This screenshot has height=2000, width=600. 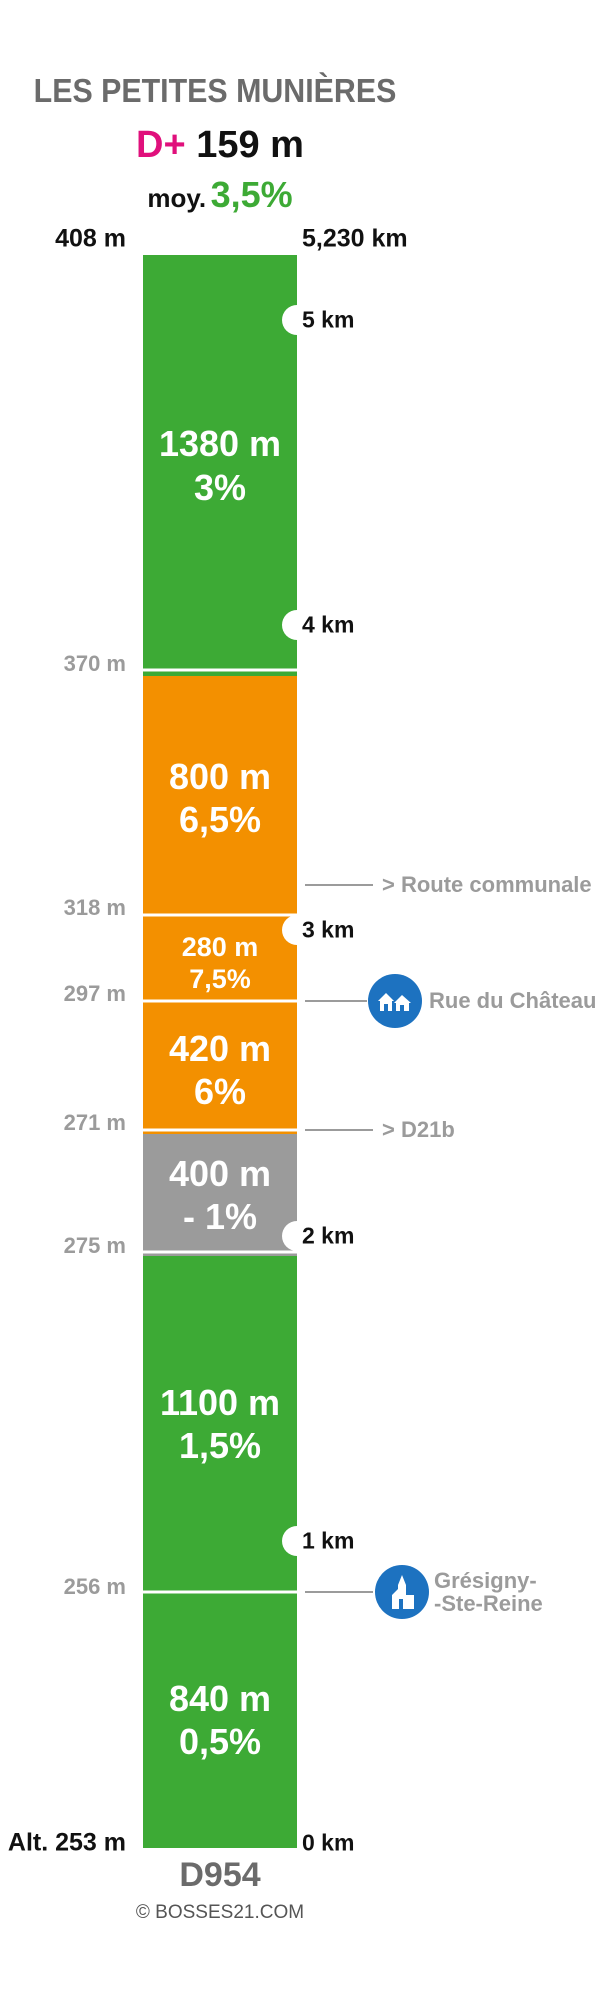 I want to click on segment-length: 800 m, so click(x=220, y=777).